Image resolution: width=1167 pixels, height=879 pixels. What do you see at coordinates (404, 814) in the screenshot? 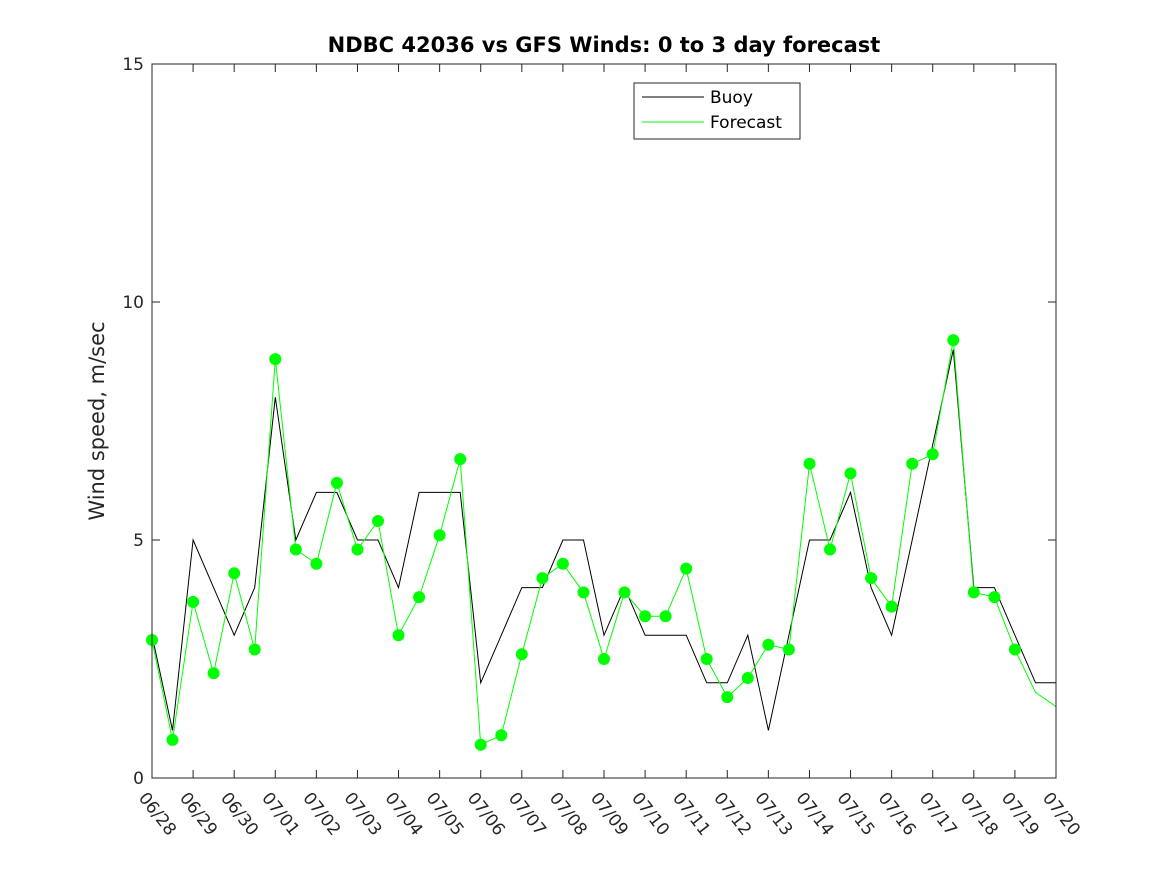
I see `x-tick-label: 07/04` at bounding box center [404, 814].